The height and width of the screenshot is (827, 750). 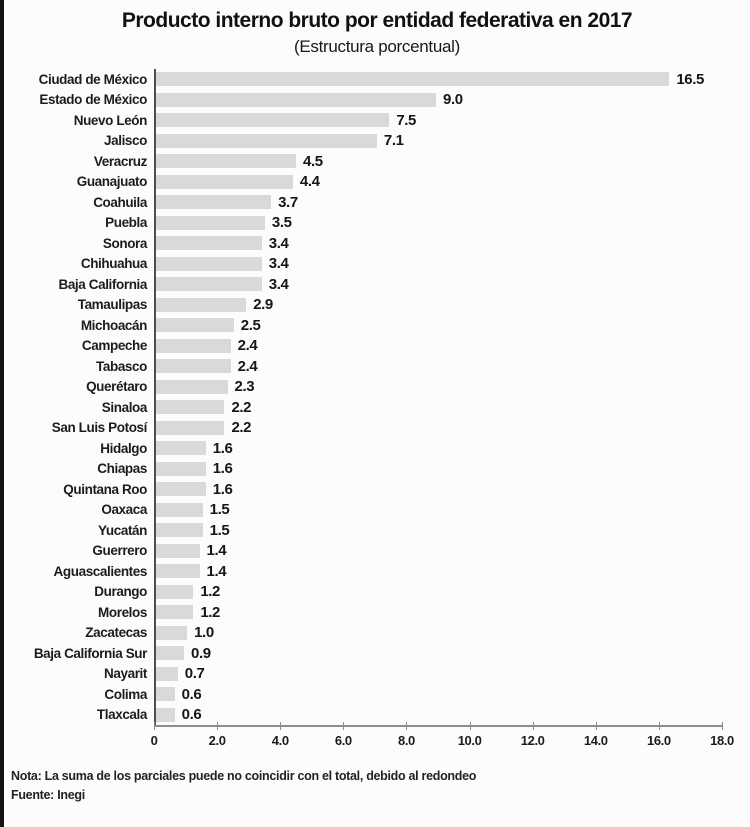 I want to click on value-label: 16.5, so click(x=690, y=79).